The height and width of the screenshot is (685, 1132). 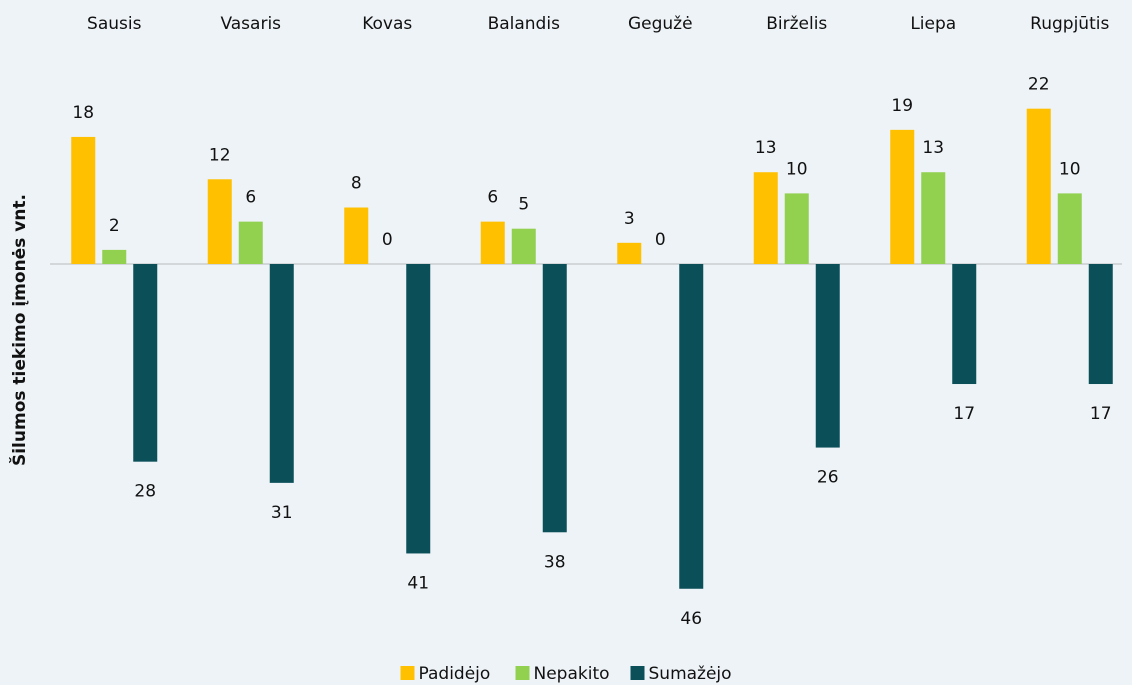 What do you see at coordinates (19, 330) in the screenshot?
I see `y-axis-label: Šilumos tiekimo įmonės vnt.` at bounding box center [19, 330].